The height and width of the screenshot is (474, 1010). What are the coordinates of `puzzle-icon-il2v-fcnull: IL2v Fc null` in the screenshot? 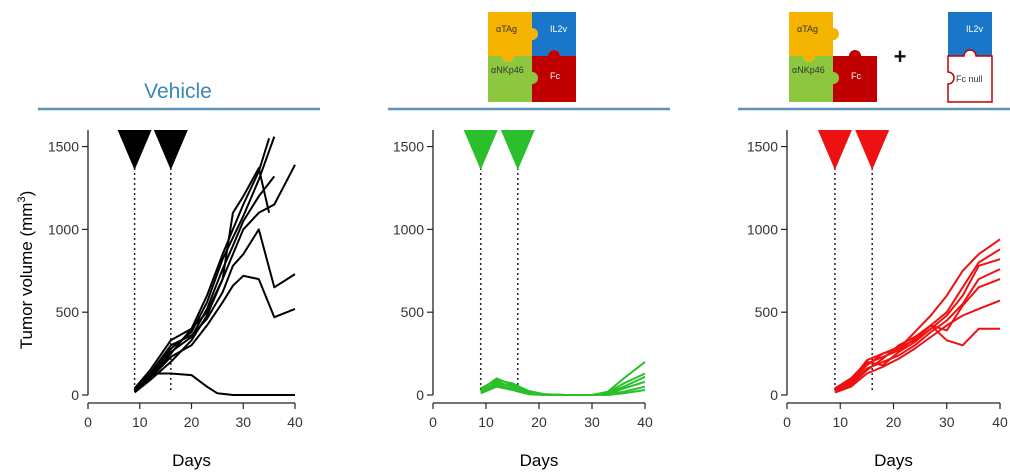 It's located at (970, 57).